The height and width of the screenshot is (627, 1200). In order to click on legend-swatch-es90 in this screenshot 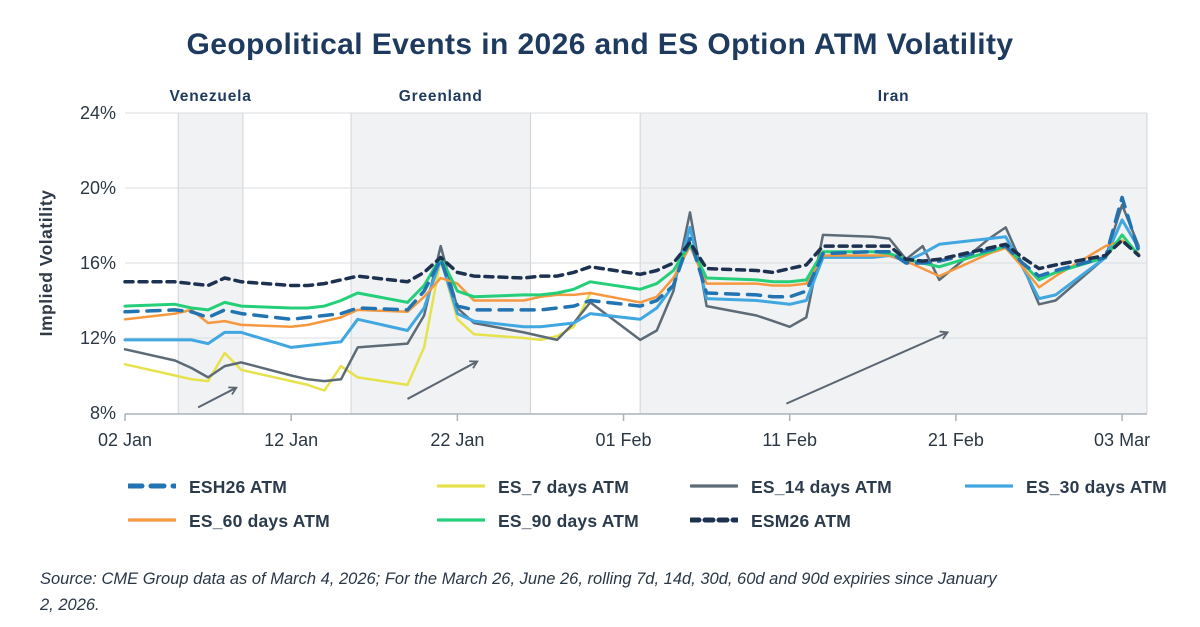, I will do `click(461, 521)`.